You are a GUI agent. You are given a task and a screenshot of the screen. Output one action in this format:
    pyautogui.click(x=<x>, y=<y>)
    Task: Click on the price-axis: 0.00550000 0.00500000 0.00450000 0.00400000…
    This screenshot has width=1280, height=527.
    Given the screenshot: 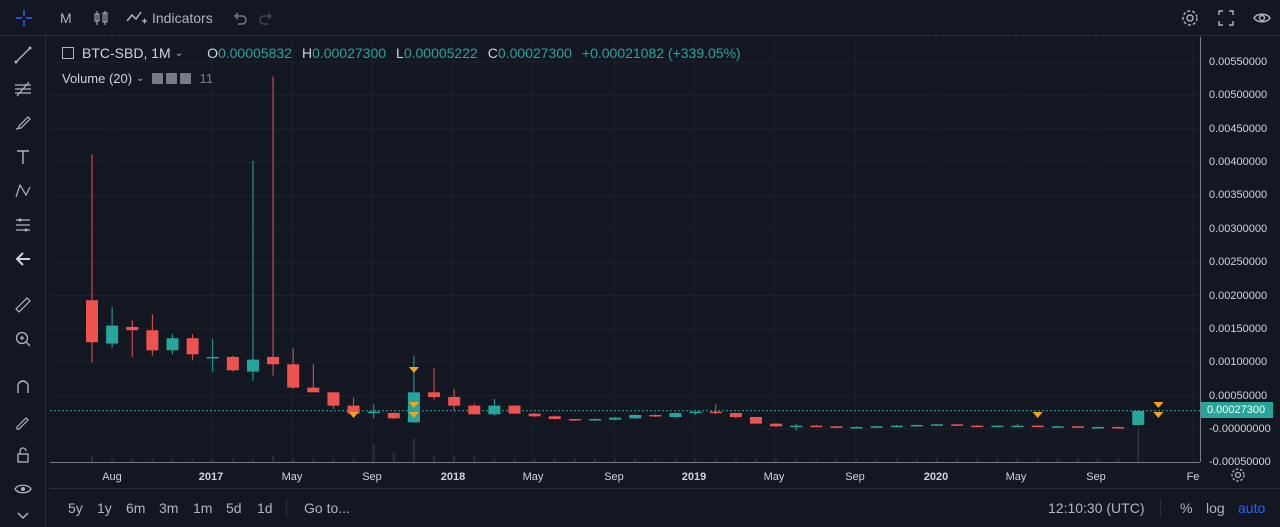 What is the action you would take?
    pyautogui.click(x=1240, y=252)
    